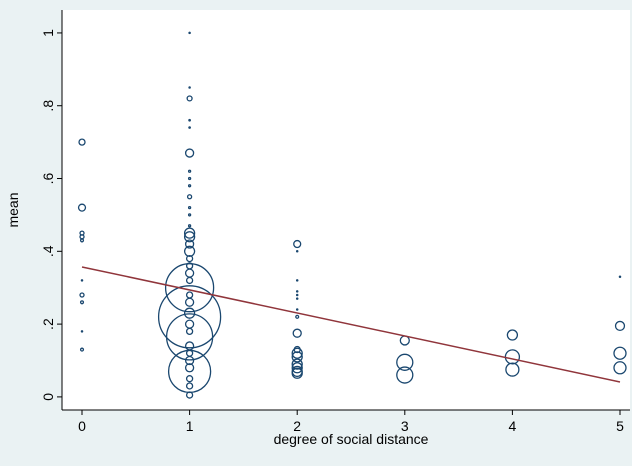 This screenshot has height=466, width=632. What do you see at coordinates (82, 426) in the screenshot?
I see `x-tick-label: 0` at bounding box center [82, 426].